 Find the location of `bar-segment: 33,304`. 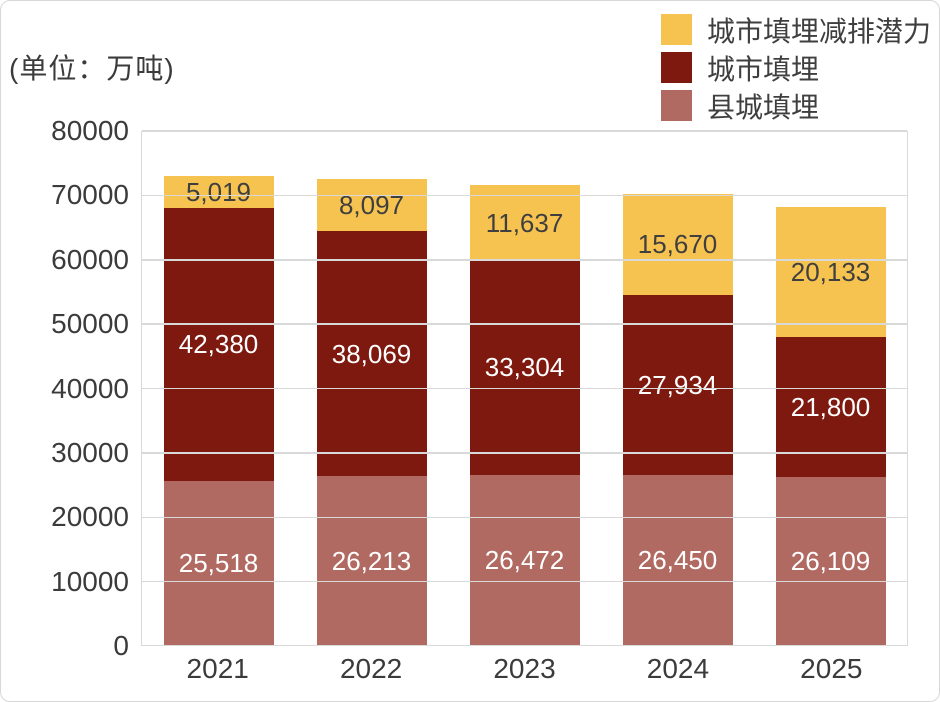

bar-segment: 33,304 is located at coordinates (524, 367).